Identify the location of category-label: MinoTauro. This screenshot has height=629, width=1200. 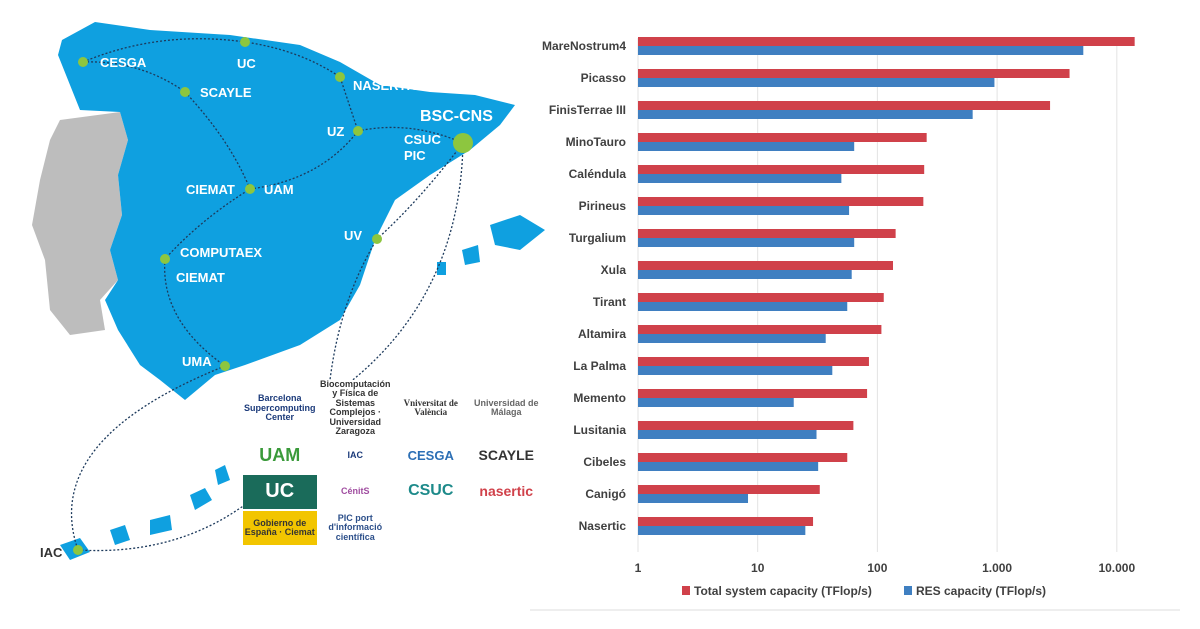
(596, 142).